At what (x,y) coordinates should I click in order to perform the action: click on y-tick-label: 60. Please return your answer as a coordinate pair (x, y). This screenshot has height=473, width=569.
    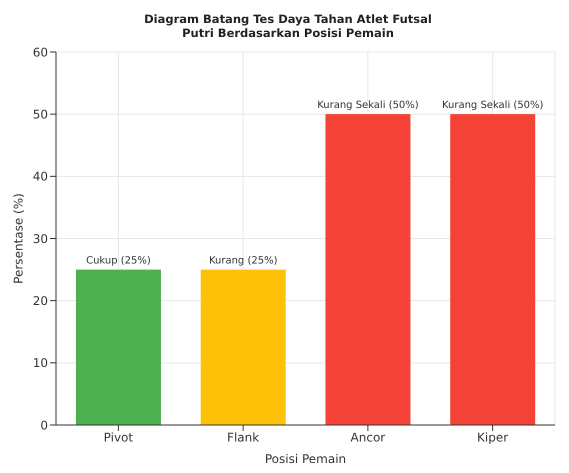
    Looking at the image, I should click on (40, 52).